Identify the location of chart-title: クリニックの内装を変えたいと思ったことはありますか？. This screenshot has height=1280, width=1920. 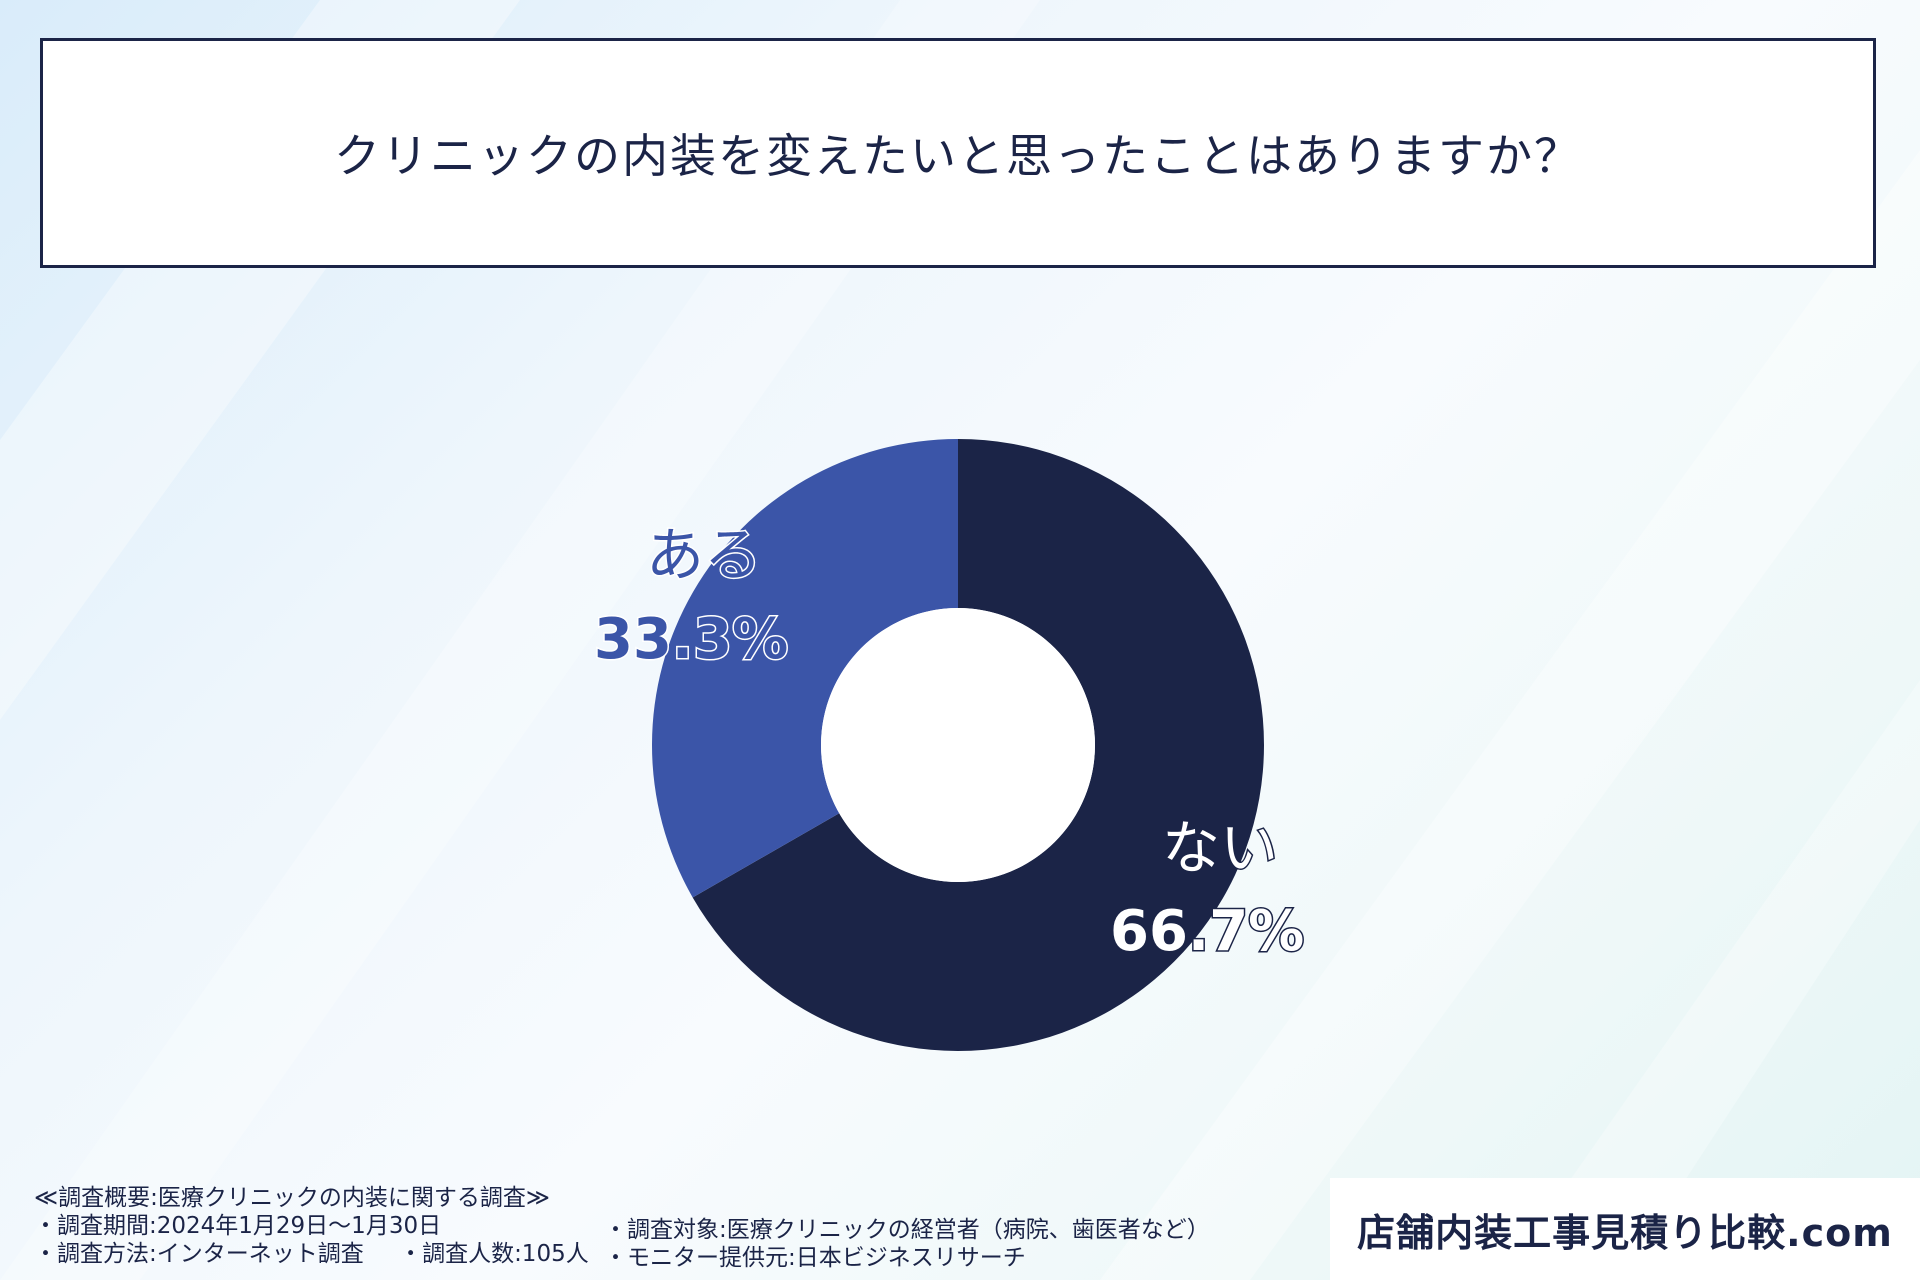
(958, 156).